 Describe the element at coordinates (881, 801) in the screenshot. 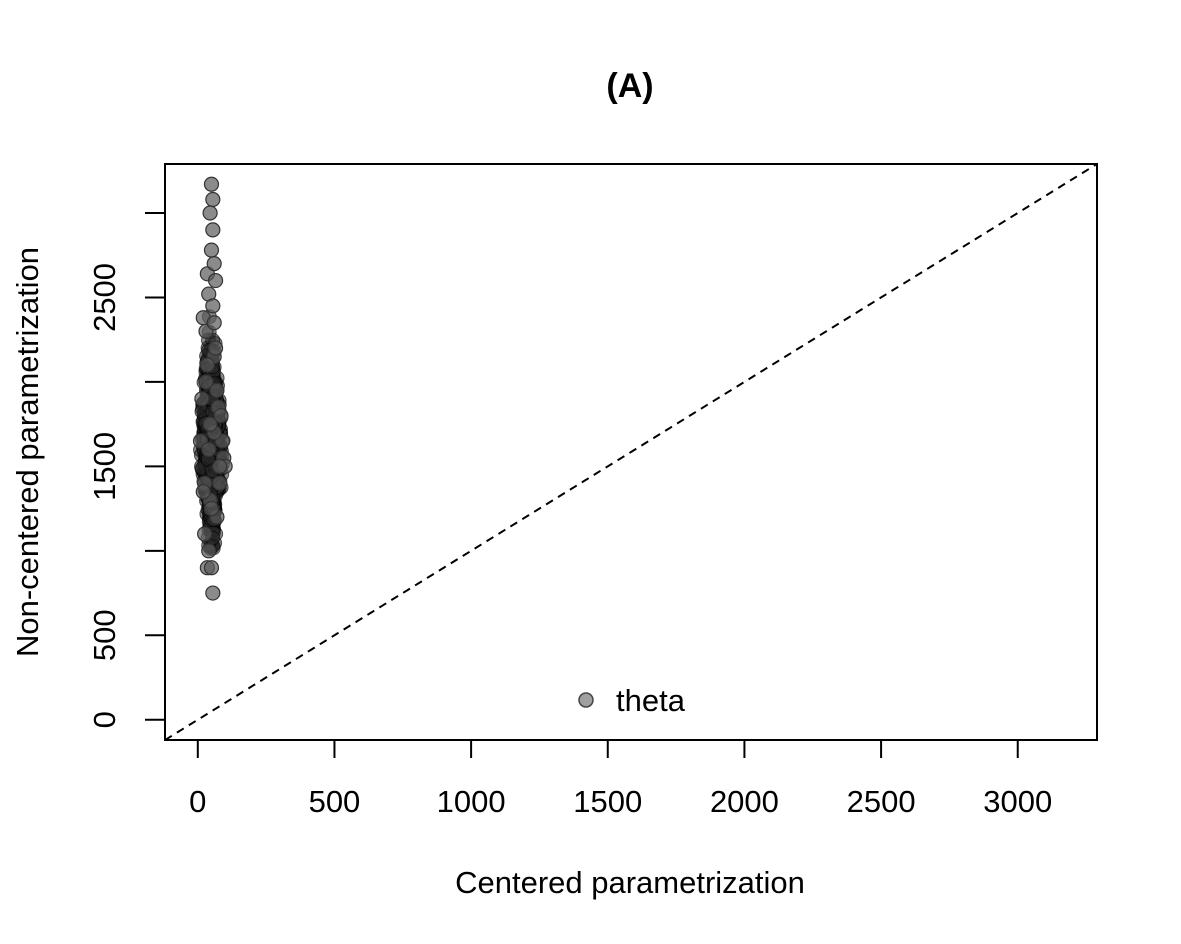

I see `x-tick-label: 2500` at that location.